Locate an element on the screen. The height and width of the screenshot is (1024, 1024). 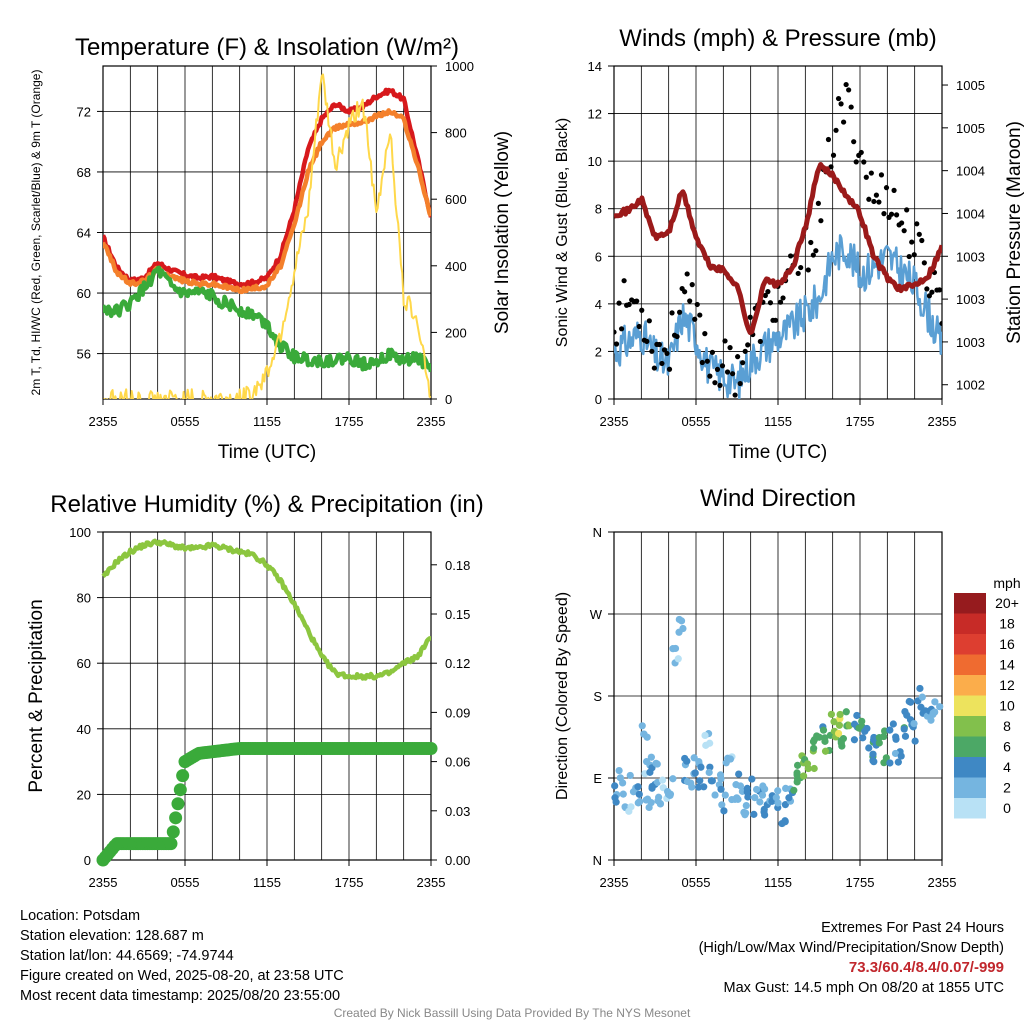
y2-tick-label: 0.12 is located at coordinates (457, 663).